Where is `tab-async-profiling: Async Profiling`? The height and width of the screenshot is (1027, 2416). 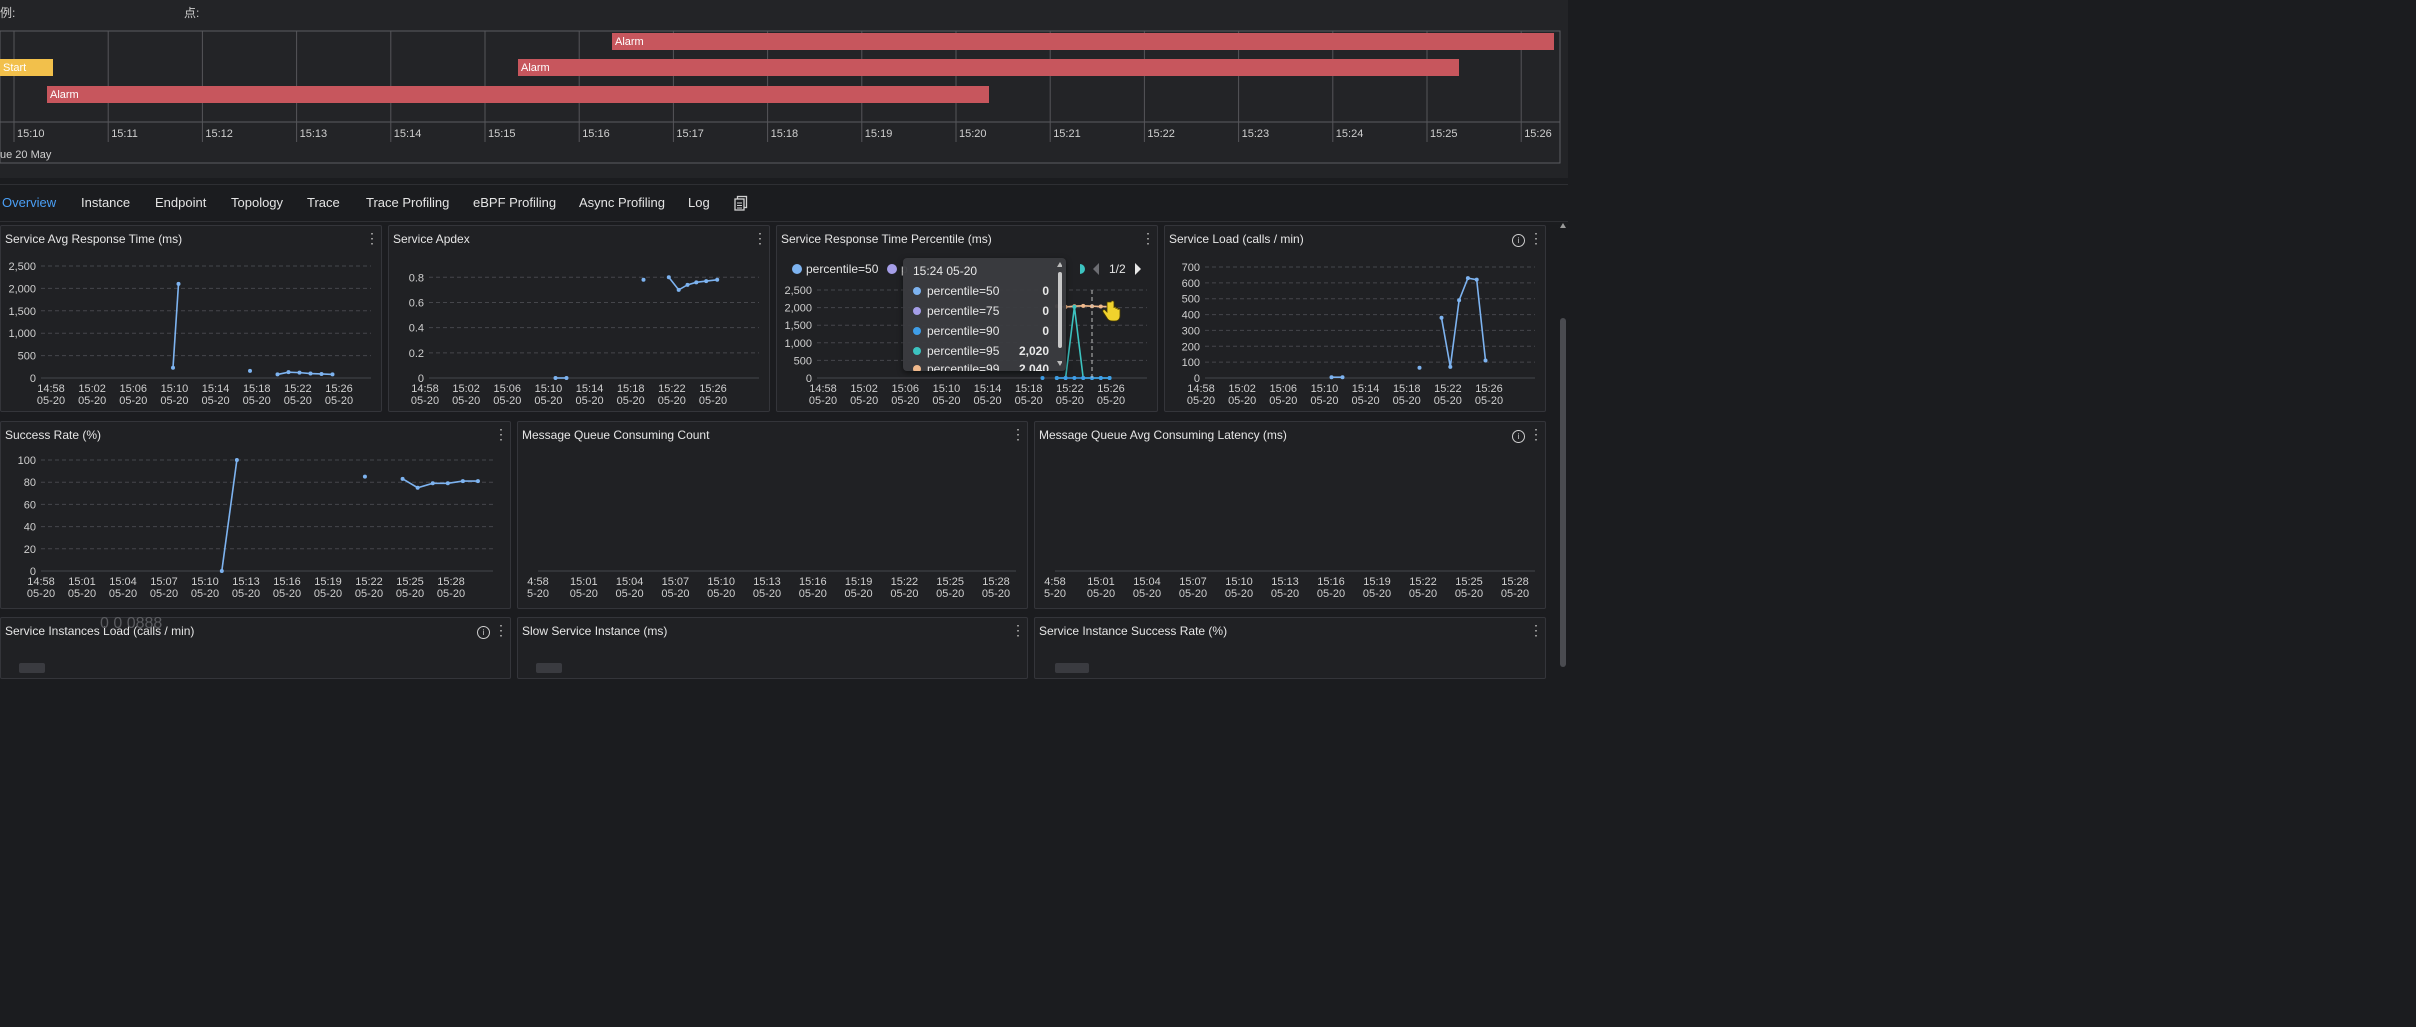
tab-async-profiling: Async Profiling is located at coordinates (622, 202).